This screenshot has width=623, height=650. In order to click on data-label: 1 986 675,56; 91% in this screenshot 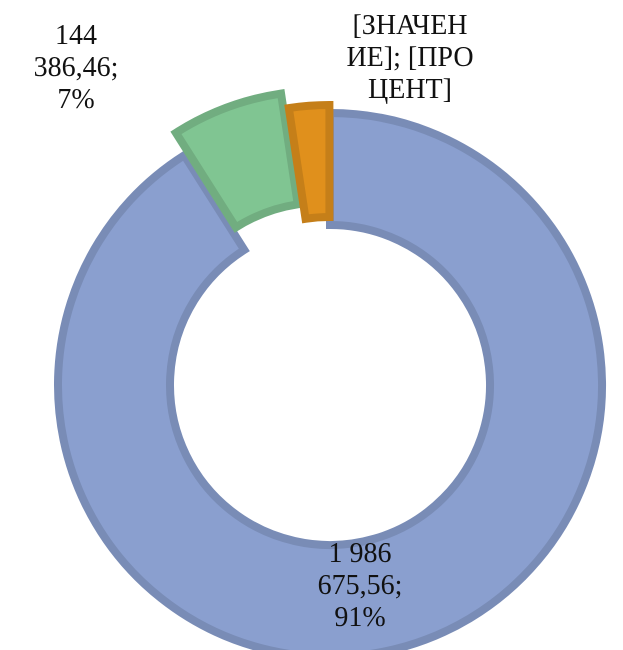, I will do `click(360, 585)`.